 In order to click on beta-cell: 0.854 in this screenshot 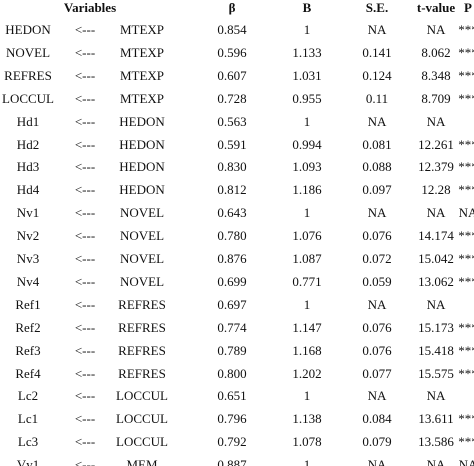, I will do `click(232, 29)`.